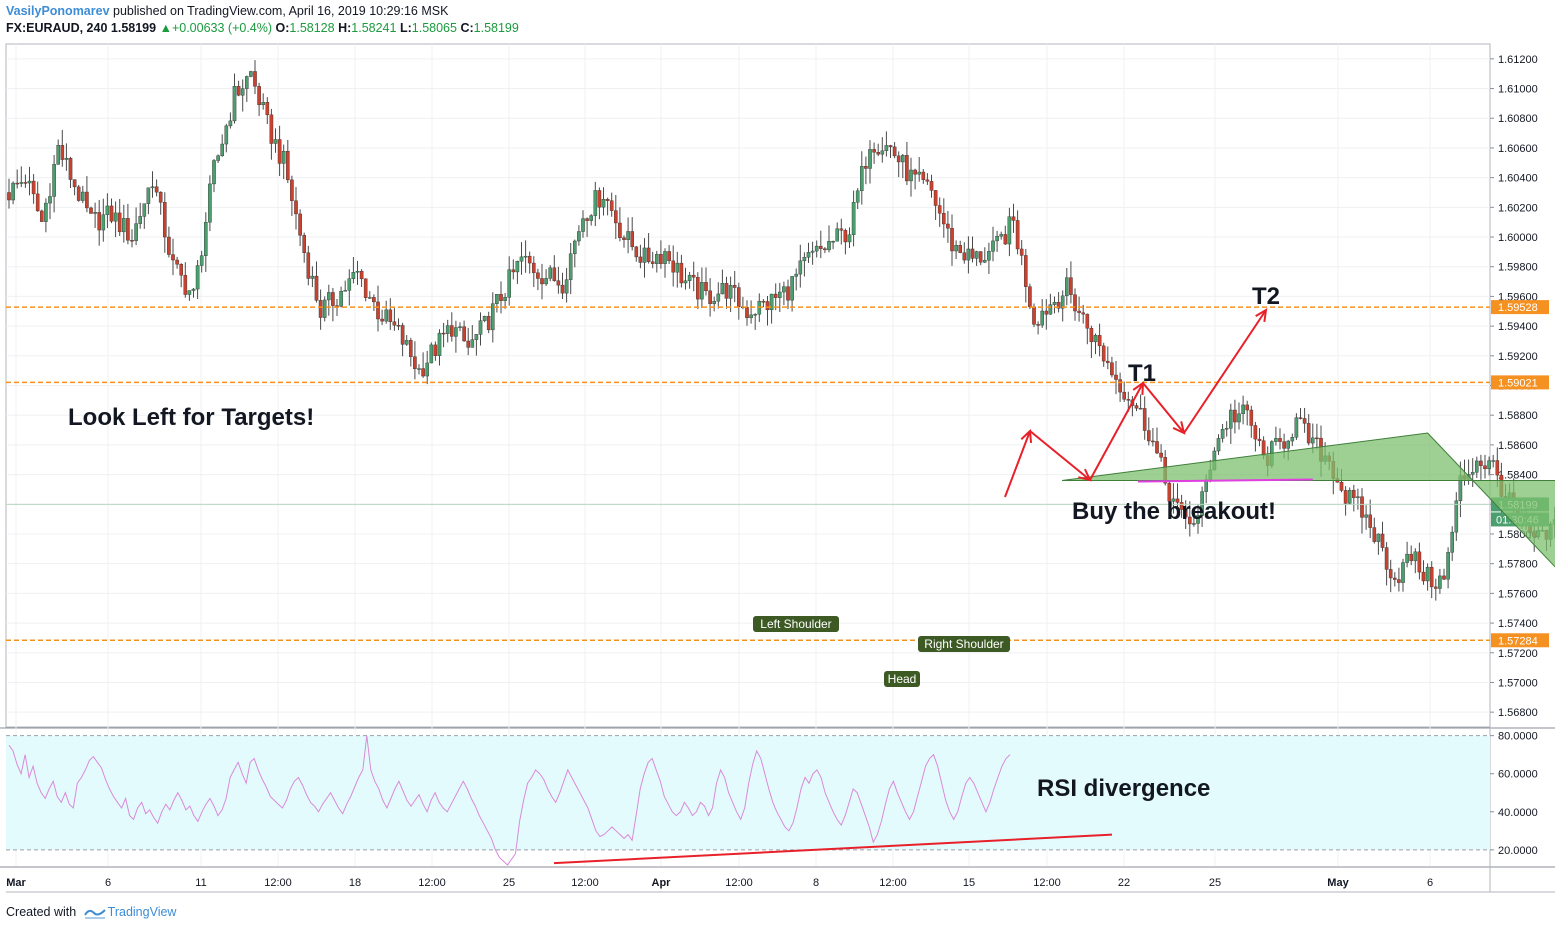 The width and height of the screenshot is (1555, 930). What do you see at coordinates (1518, 654) in the screenshot?
I see `price-axis-tick-label: 1.57200` at bounding box center [1518, 654].